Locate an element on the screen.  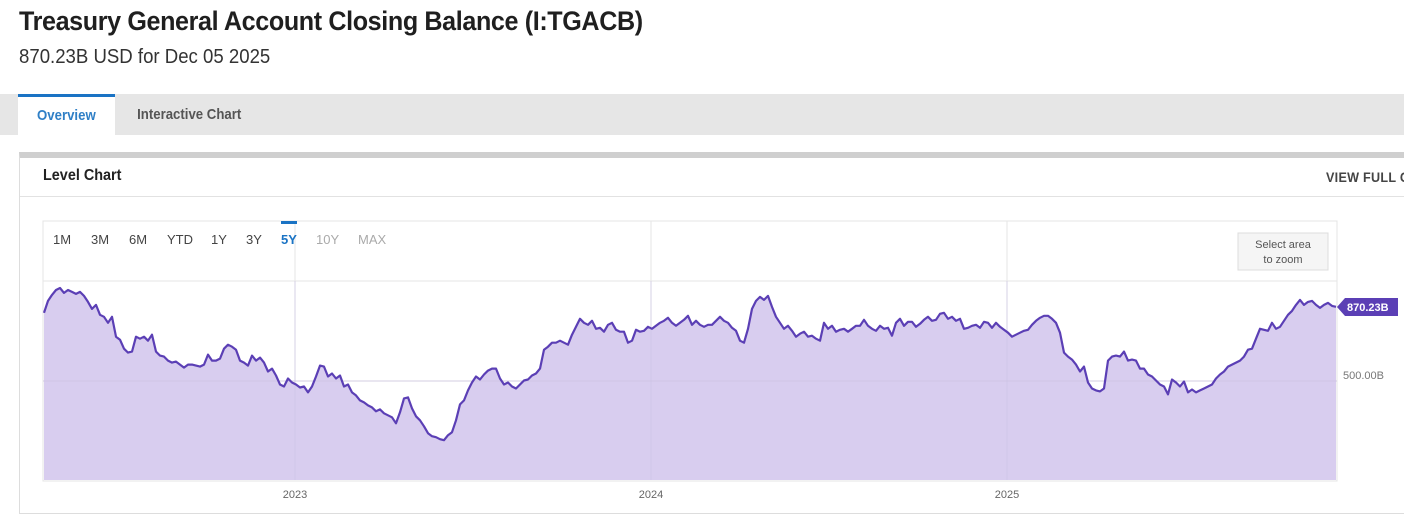
range-ytd-button: YTD is located at coordinates (180, 239).